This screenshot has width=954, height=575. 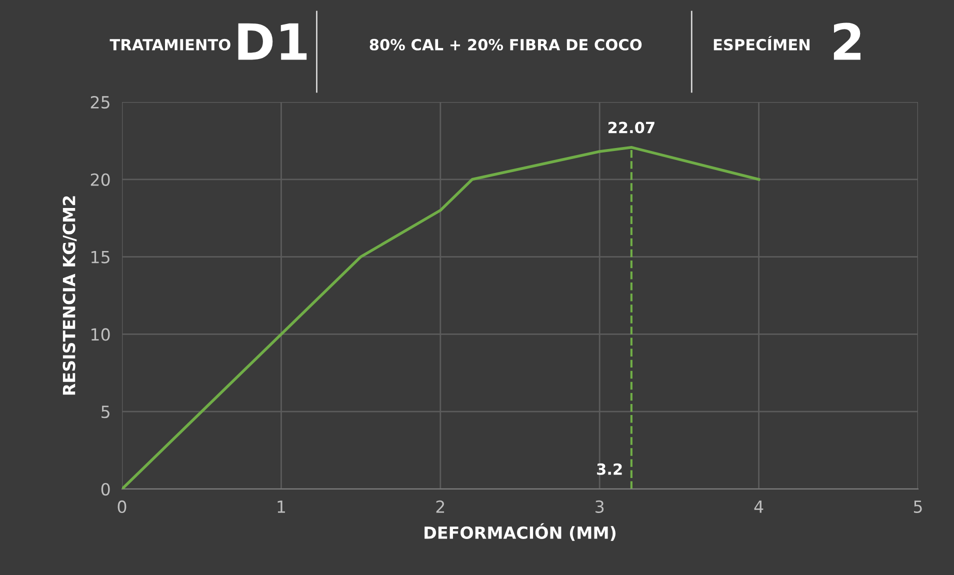 I want to click on annotation: 22.07, so click(x=631, y=128).